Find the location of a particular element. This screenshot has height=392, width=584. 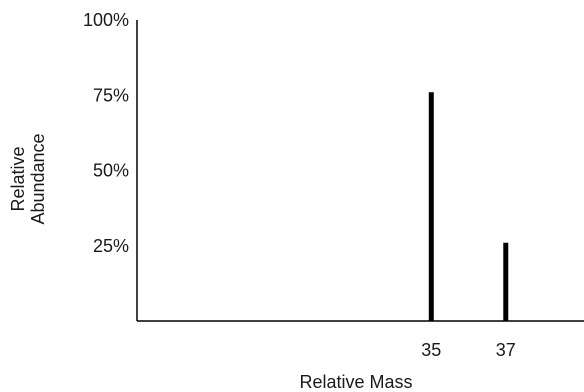

y-tick-label: 75% is located at coordinates (111, 95).